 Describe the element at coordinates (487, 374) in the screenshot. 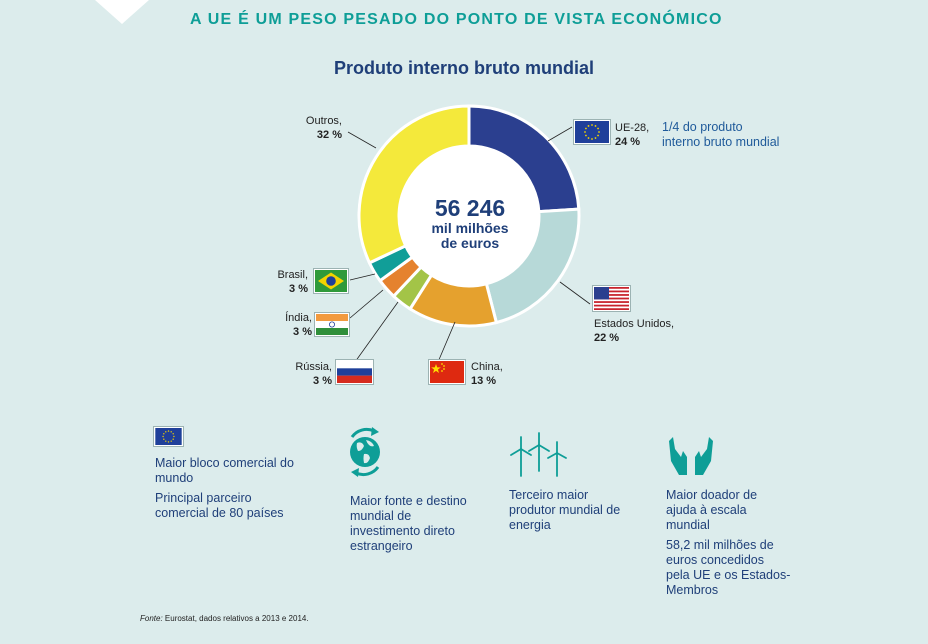

I see `label-china: China, 13 %` at that location.